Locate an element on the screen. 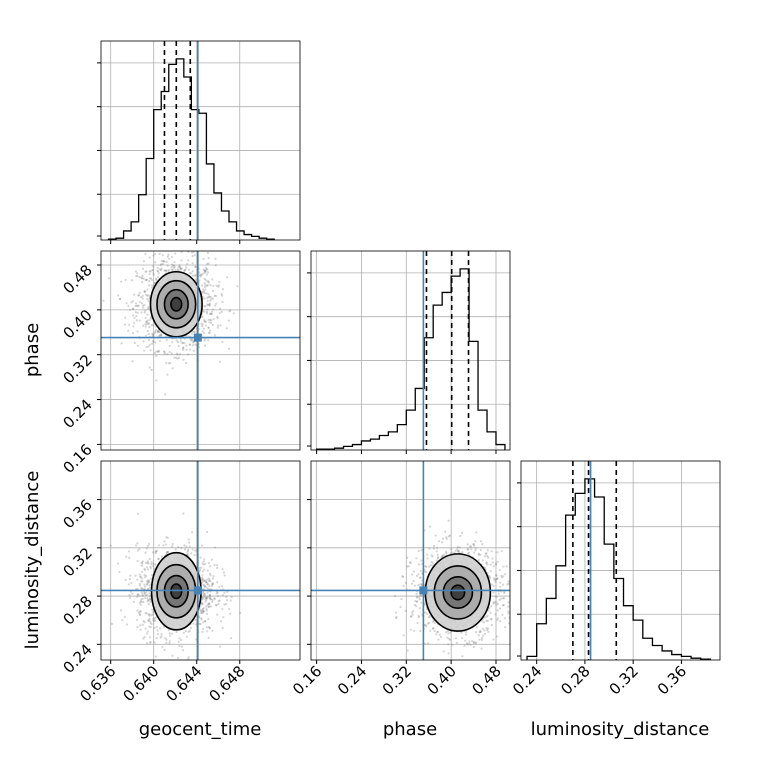 This screenshot has height=760, width=760. x-title-luminosity-distance: luminosity_distance is located at coordinates (620, 729).